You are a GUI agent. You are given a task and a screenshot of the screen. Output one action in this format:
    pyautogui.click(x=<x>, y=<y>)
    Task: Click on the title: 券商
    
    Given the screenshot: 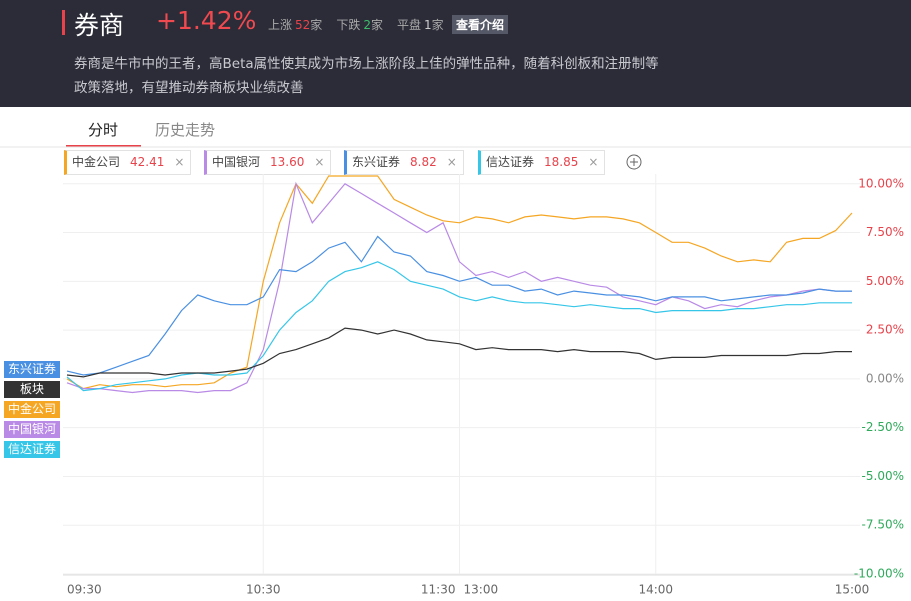 What is the action you would take?
    pyautogui.click(x=99, y=25)
    